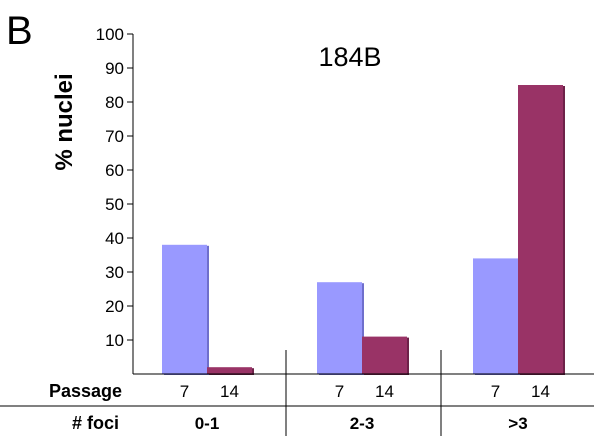 This screenshot has height=436, width=594. I want to click on y-tick-label: 90, so click(114, 68).